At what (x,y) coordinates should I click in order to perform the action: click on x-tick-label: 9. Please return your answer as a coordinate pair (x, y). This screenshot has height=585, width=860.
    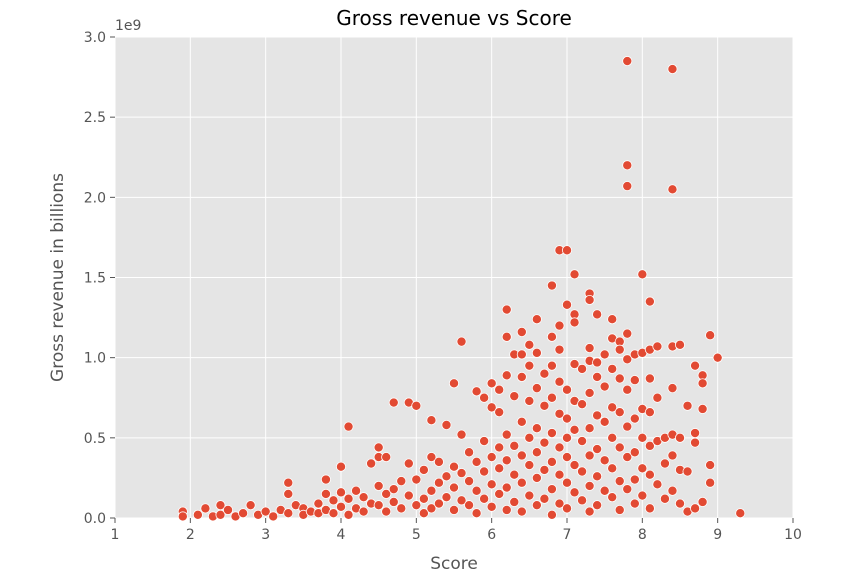
    Looking at the image, I should click on (717, 535).